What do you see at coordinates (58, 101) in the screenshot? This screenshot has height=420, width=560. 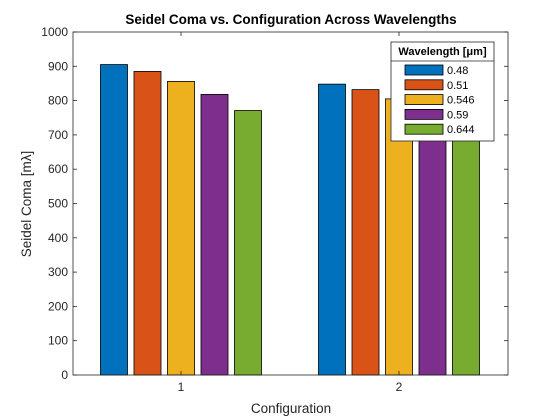 I see `y-tick-label: 800` at bounding box center [58, 101].